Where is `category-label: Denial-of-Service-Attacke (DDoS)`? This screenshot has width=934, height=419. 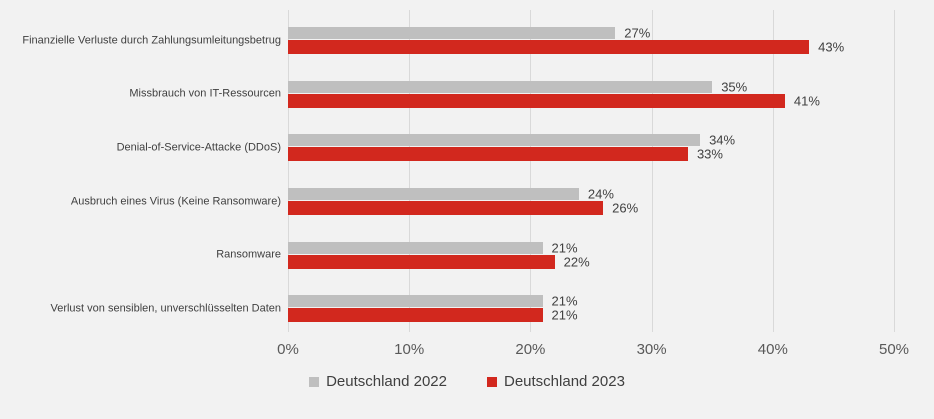
category-label: Denial-of-Service-Attacke (DDoS) is located at coordinates (198, 147).